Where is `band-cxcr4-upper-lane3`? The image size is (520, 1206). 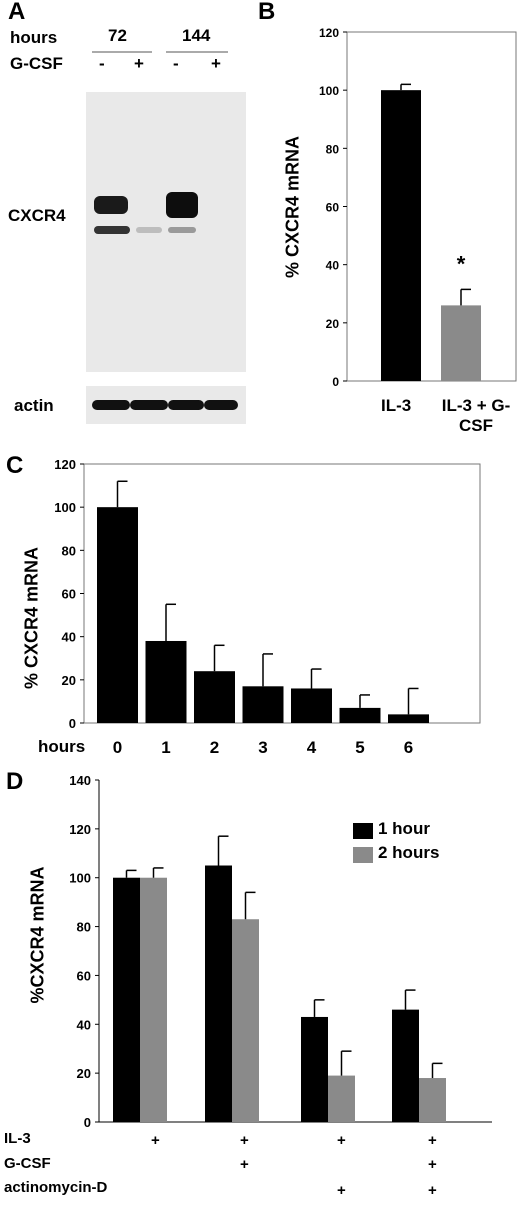
band-cxcr4-upper-lane3 is located at coordinates (182, 205).